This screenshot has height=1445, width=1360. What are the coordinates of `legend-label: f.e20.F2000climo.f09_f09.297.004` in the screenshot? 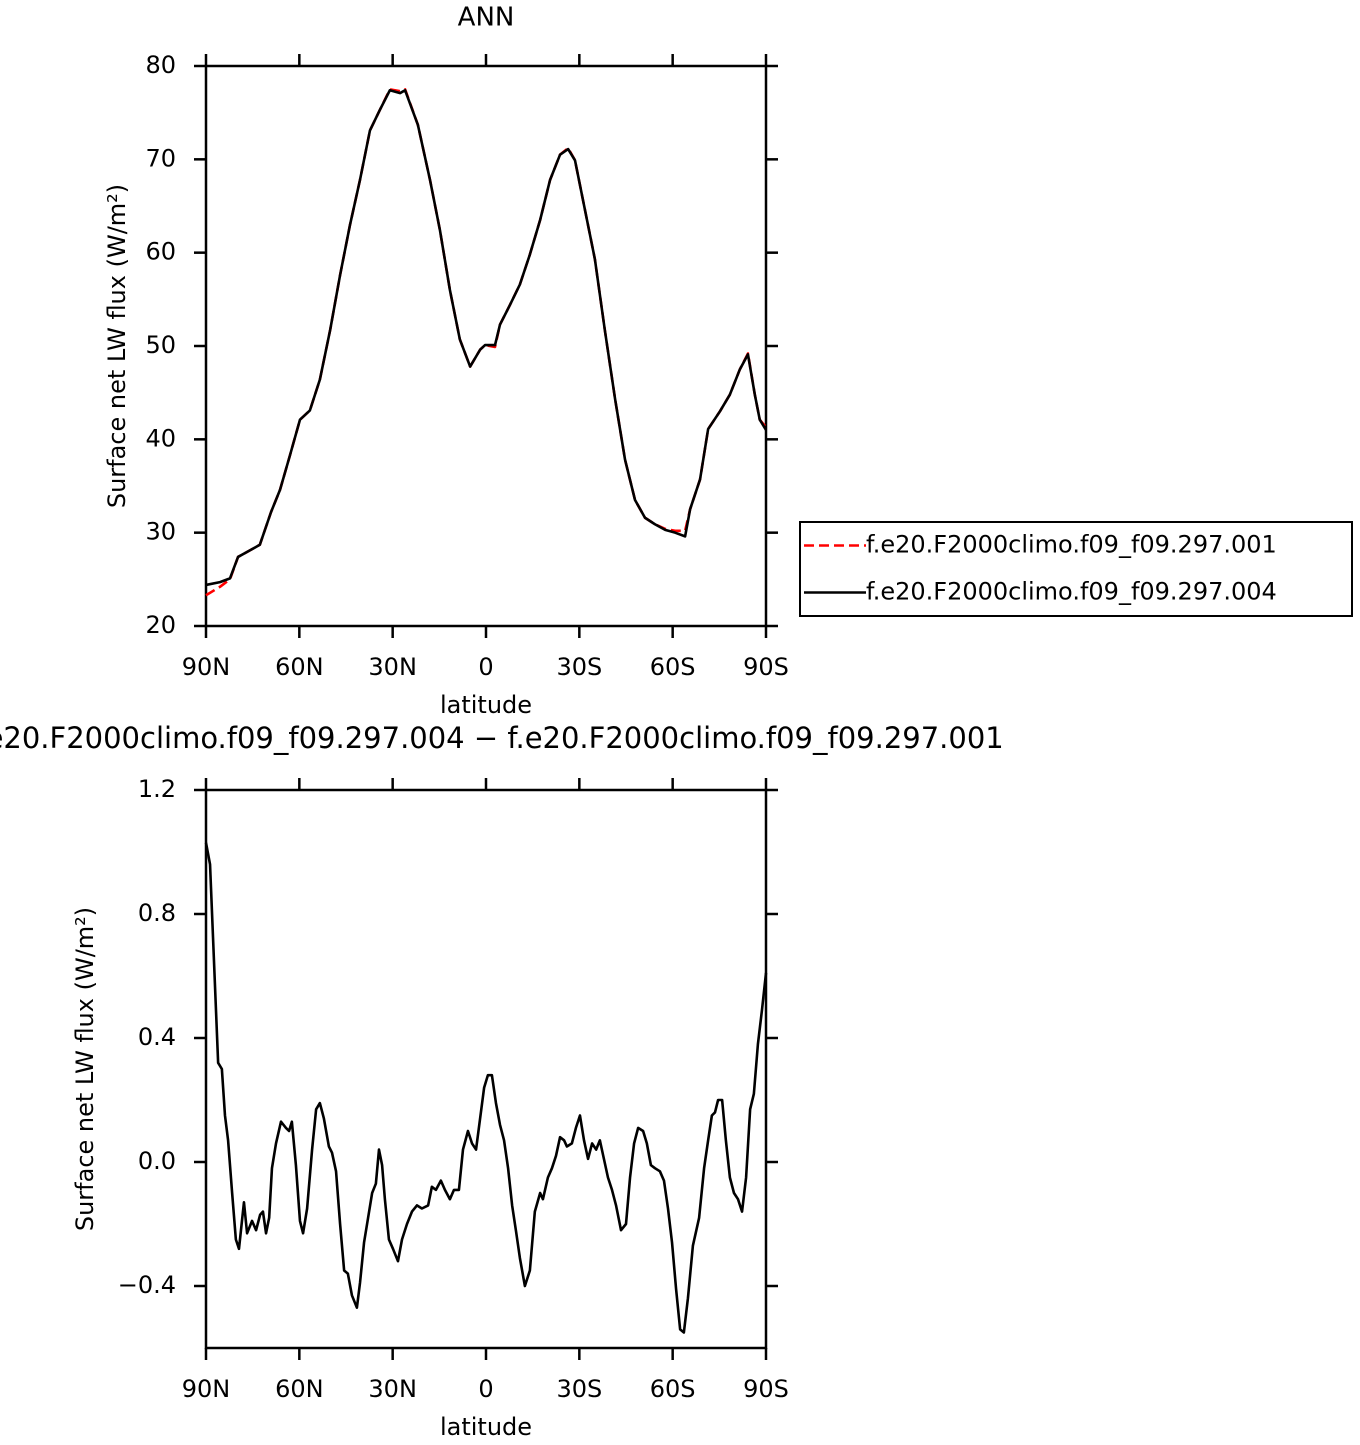 It's located at (1071, 592).